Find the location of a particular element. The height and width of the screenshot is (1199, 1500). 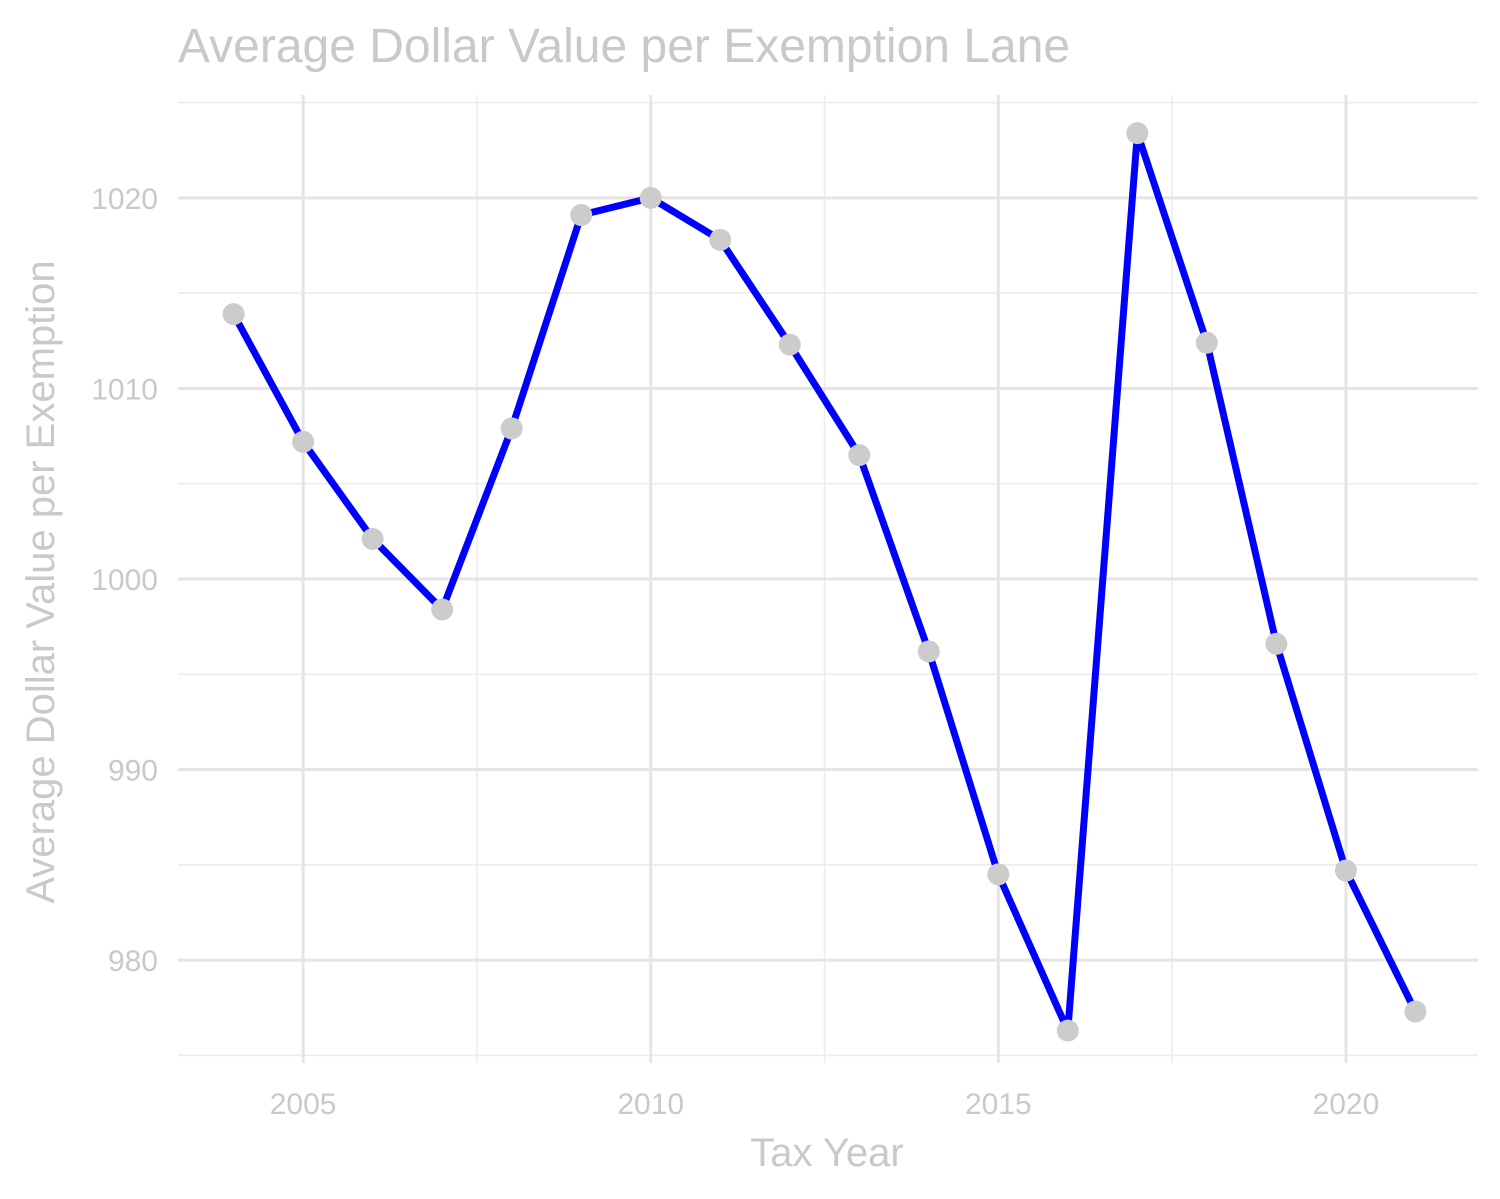

x-axis-title: Tax Year is located at coordinates (826, 1153).